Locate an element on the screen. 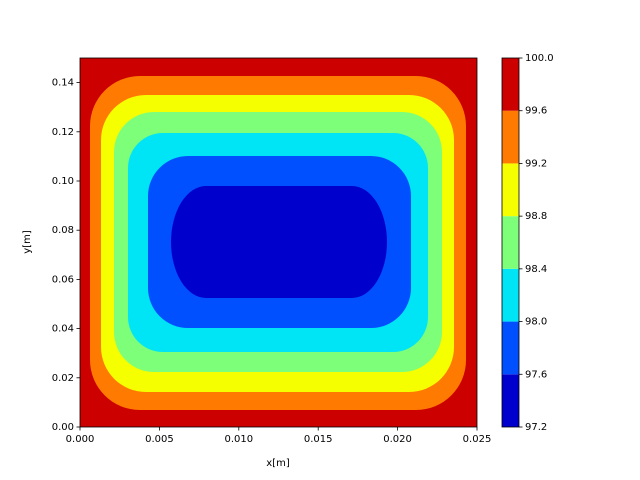 This screenshot has height=480, width=640. colorbar-frame is located at coordinates (510, 242).